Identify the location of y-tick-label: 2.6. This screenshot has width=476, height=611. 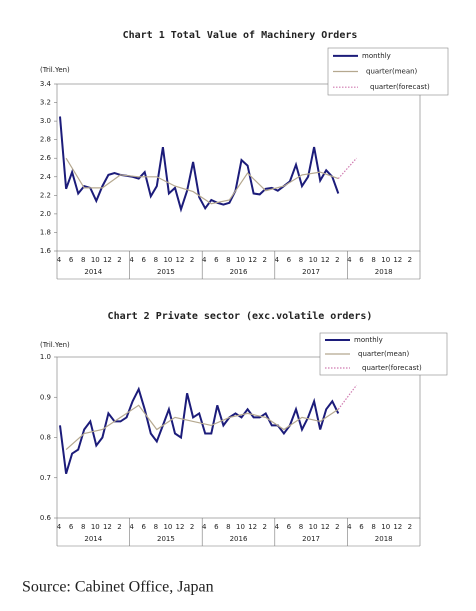
(46, 158).